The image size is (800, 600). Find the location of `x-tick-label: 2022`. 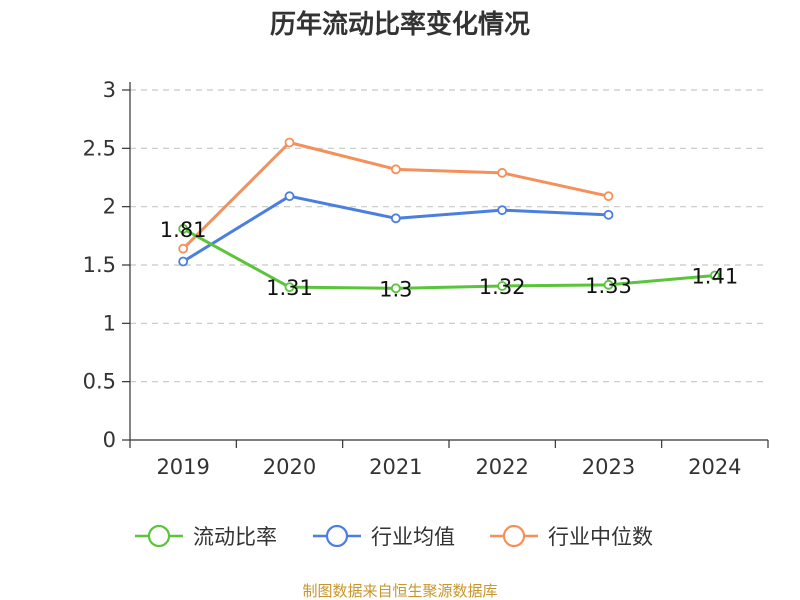

x-tick-label: 2022 is located at coordinates (501, 467).